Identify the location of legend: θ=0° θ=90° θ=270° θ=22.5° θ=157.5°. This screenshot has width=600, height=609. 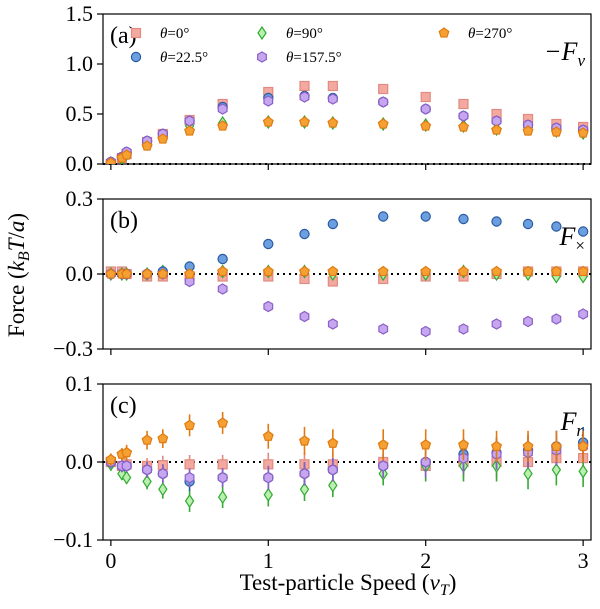
(321, 45).